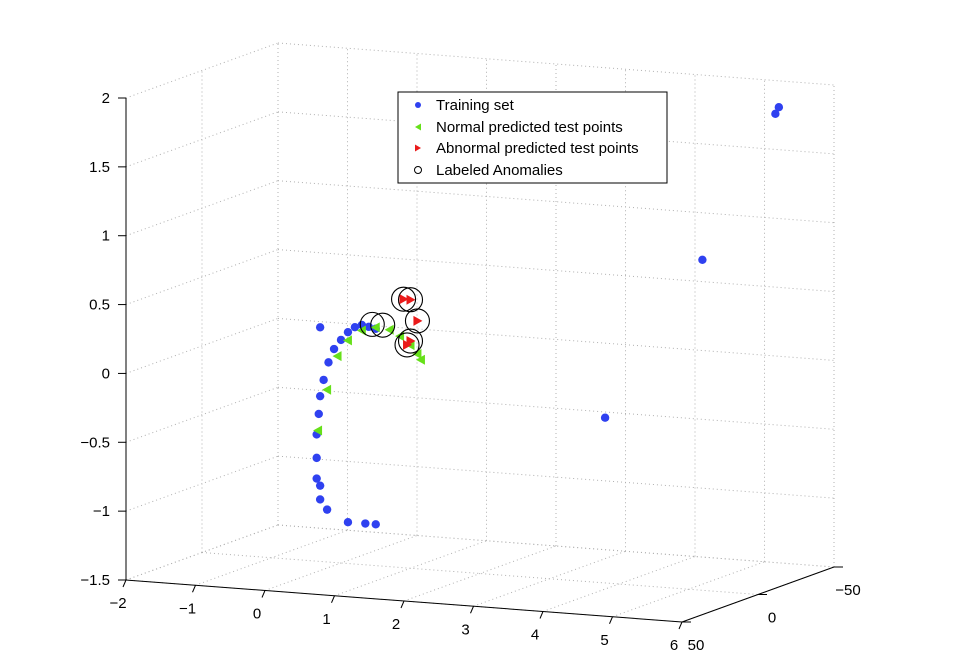  What do you see at coordinates (106, 236) in the screenshot?
I see `z-tick-label: 1` at bounding box center [106, 236].